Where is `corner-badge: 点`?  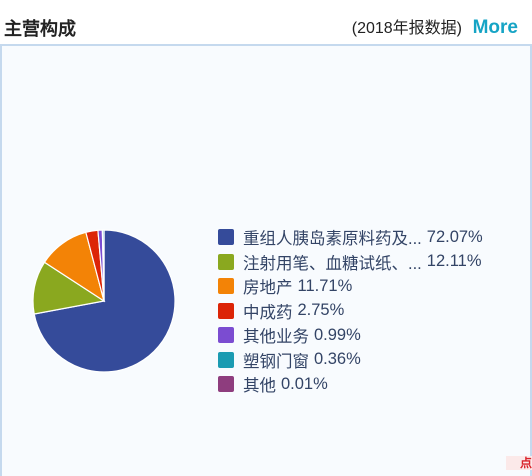 corner-badge: 点 is located at coordinates (519, 463).